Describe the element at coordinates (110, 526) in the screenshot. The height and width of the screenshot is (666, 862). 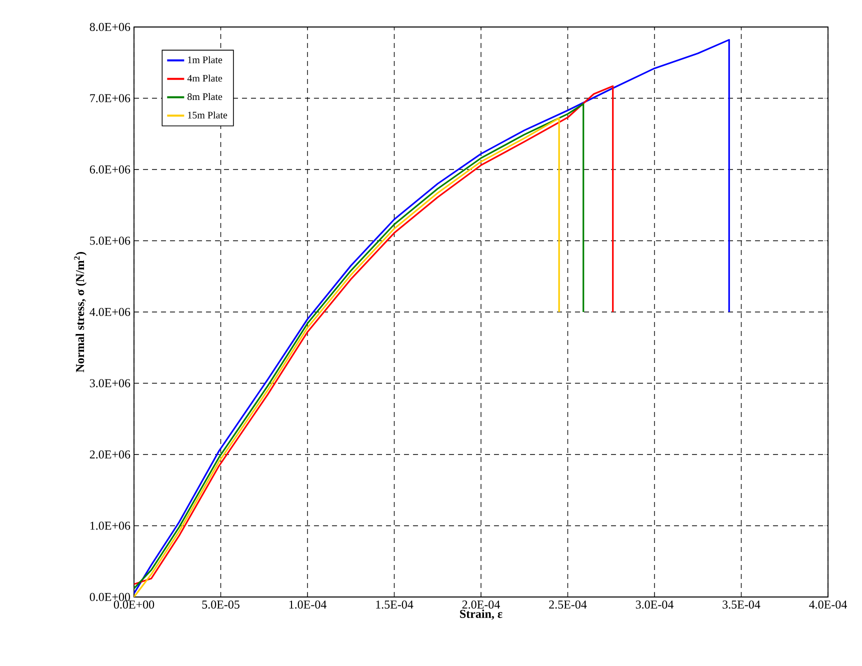
I see `y-tick-label: 1.0E+06` at that location.